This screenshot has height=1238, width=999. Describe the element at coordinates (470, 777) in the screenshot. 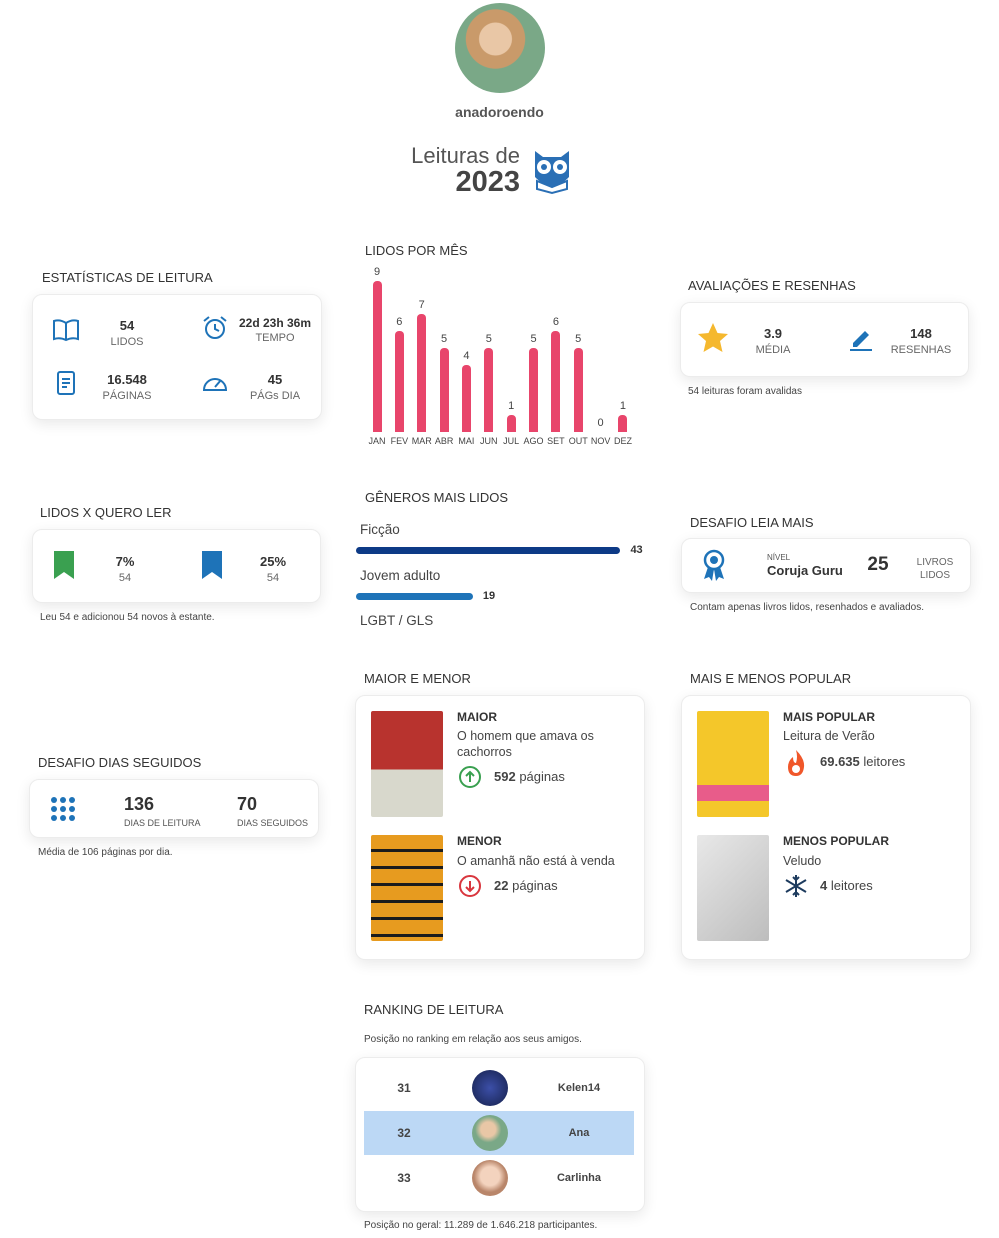

I see `up-icon` at that location.